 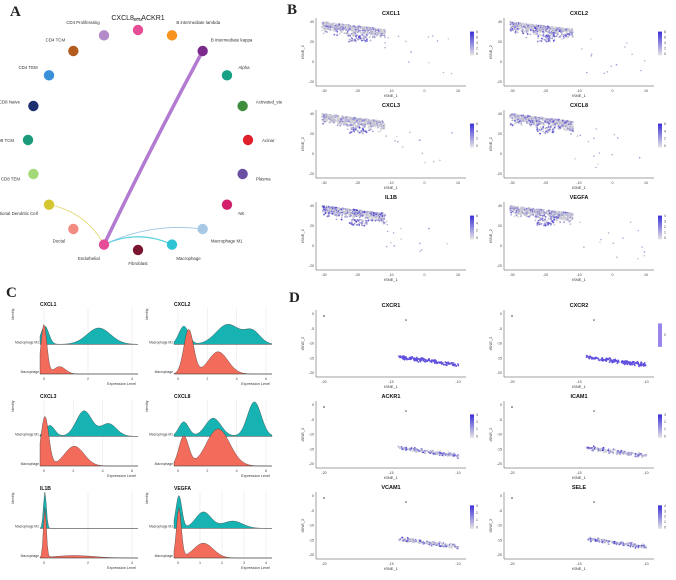 What do you see at coordinates (268, 140) in the screenshot?
I see `node-label-5: Acinar` at bounding box center [268, 140].